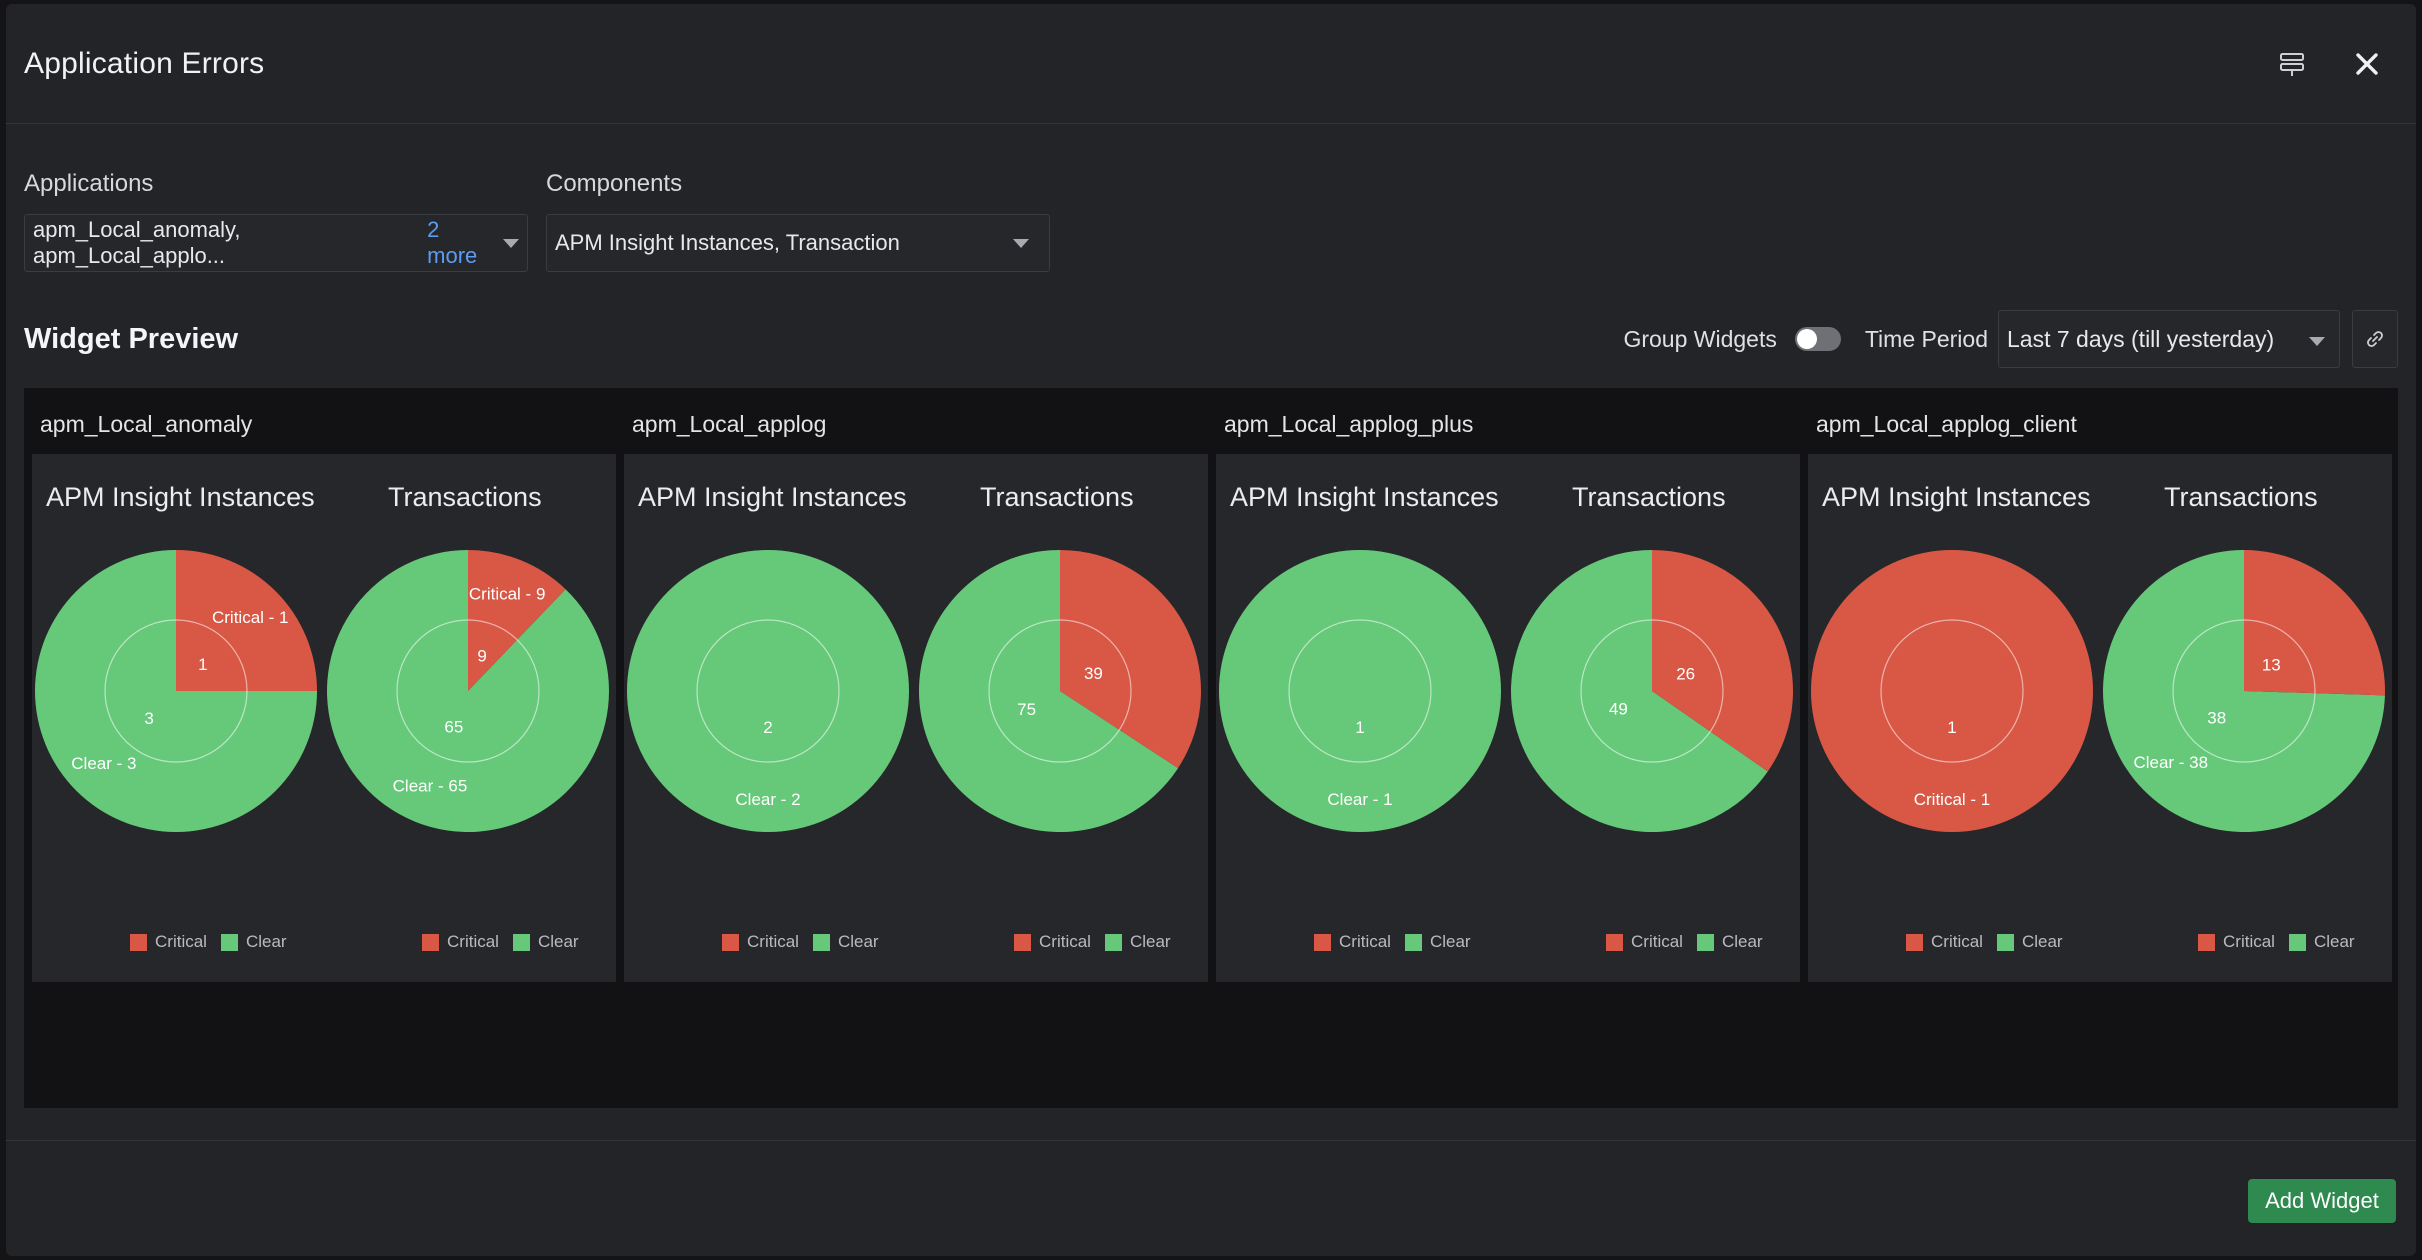 The width and height of the screenshot is (2422, 1260). I want to click on components-select: APM Insight Instances, Transaction, so click(798, 243).